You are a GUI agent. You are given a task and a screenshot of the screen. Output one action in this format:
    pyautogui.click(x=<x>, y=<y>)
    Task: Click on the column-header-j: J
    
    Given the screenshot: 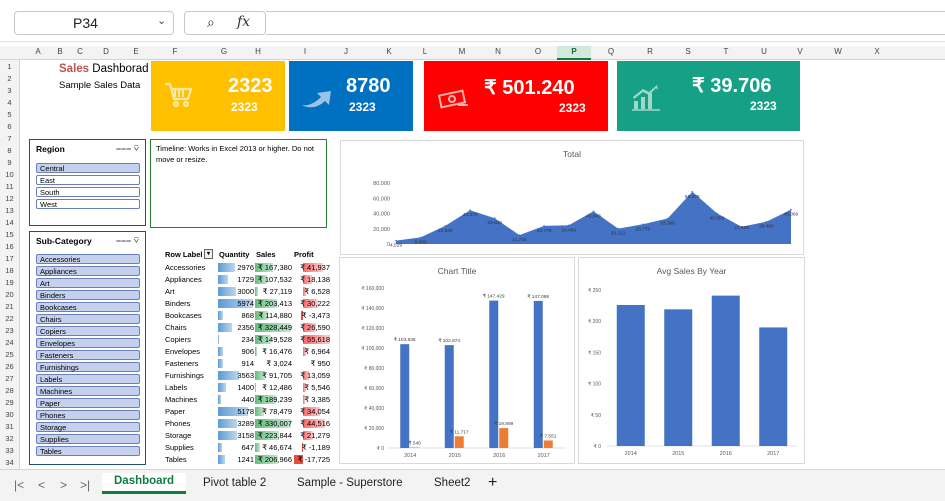 What is the action you would take?
    pyautogui.click(x=346, y=51)
    